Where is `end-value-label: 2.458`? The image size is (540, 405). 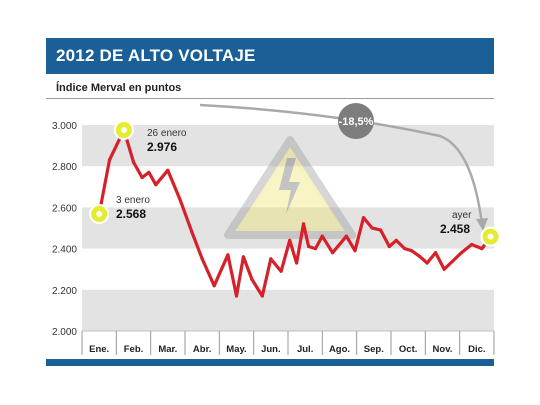
end-value-label: 2.458 is located at coordinates (455, 229).